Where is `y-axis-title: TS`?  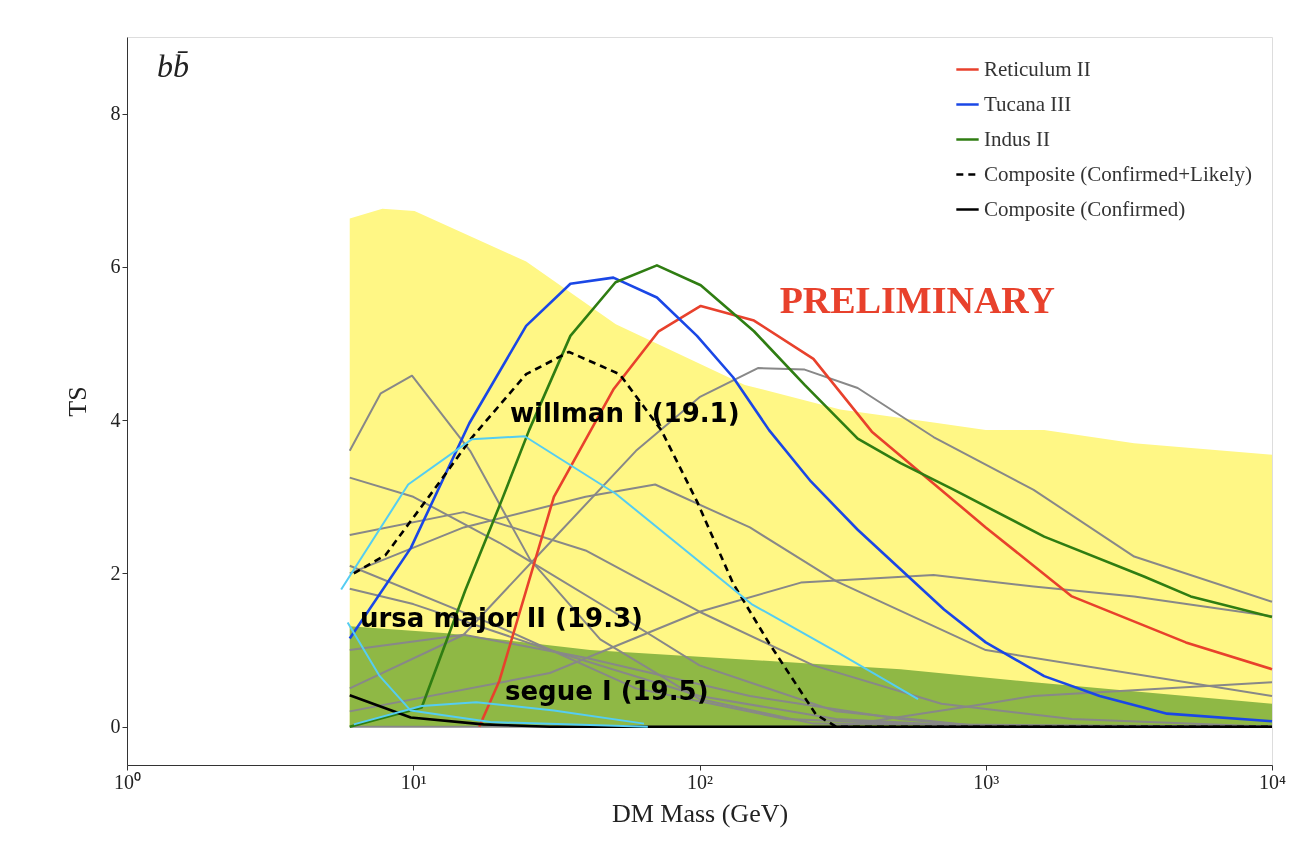 y-axis-title: TS is located at coordinates (77, 401).